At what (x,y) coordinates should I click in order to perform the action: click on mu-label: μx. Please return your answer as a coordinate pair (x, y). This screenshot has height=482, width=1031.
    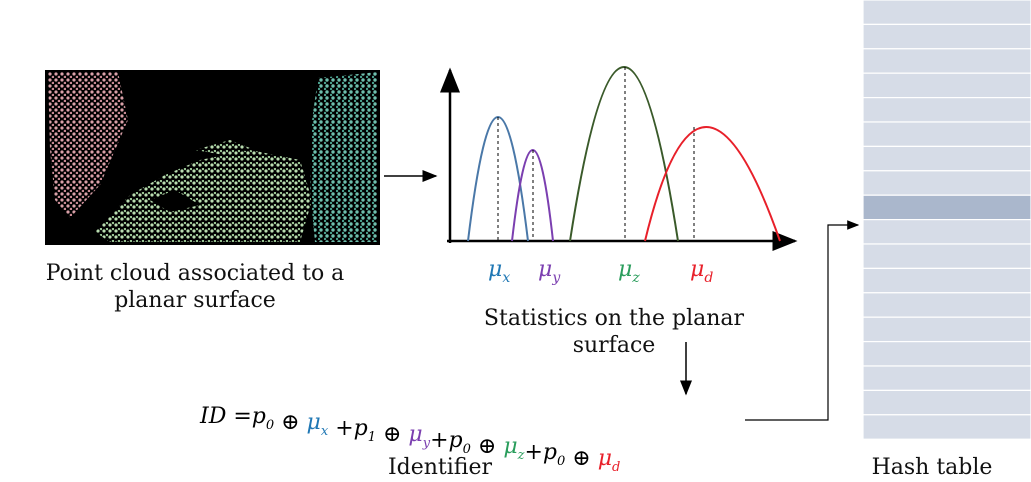
    Looking at the image, I should click on (499, 271).